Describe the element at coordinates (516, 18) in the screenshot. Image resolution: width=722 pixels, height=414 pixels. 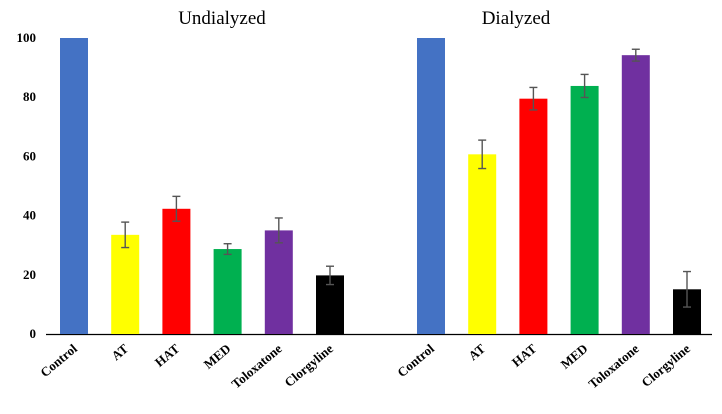
I see `panel-title: Dialyzed` at that location.